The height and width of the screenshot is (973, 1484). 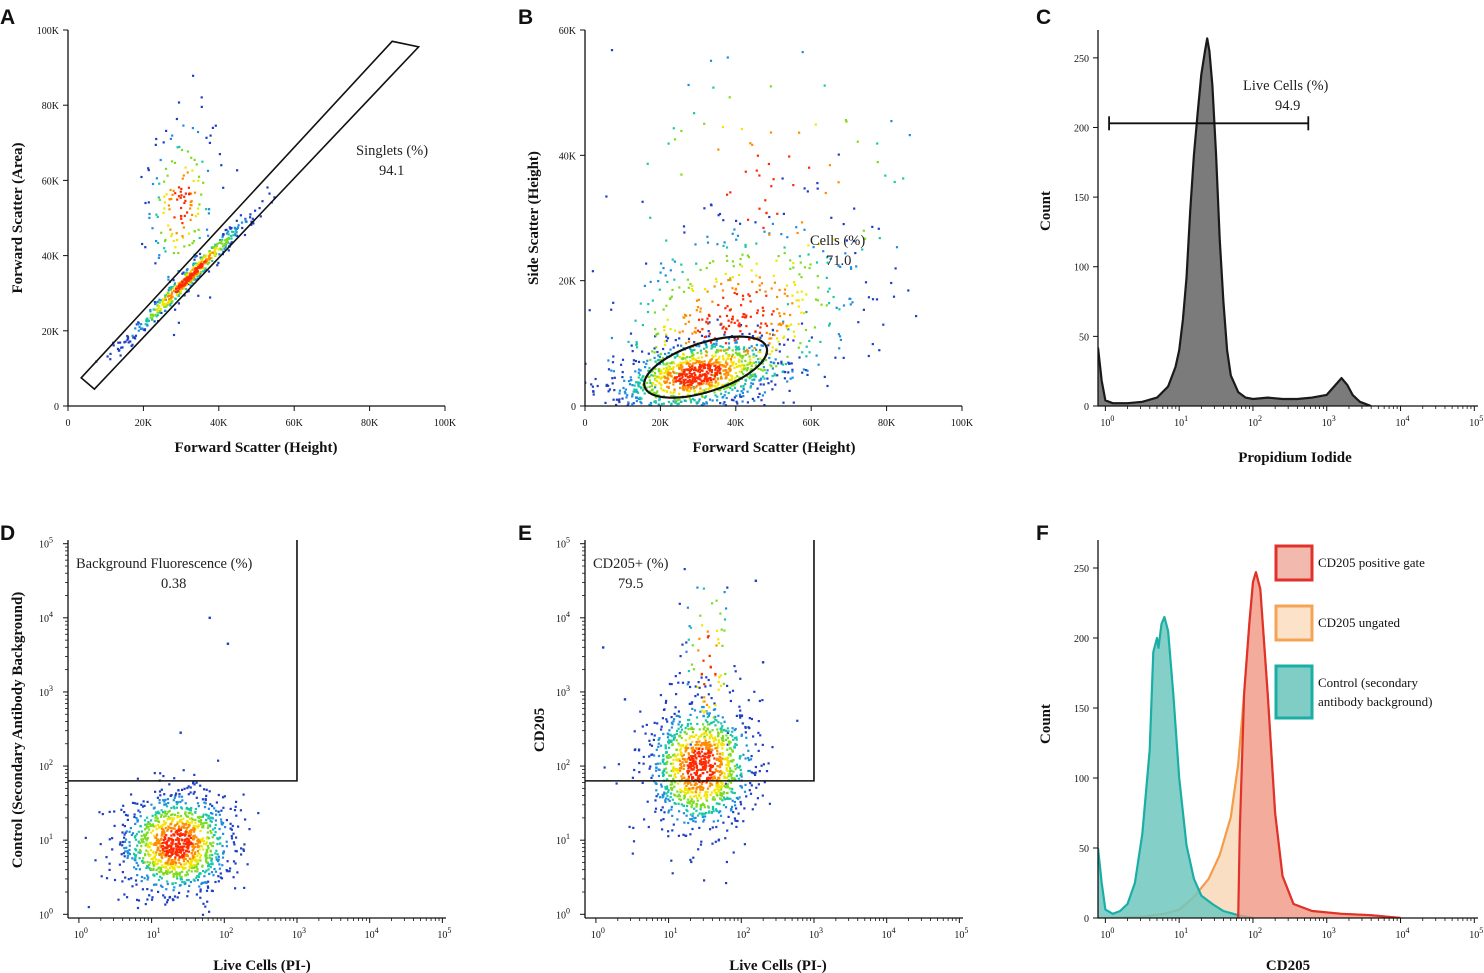 I want to click on outlier-point, so click(x=228, y=643).